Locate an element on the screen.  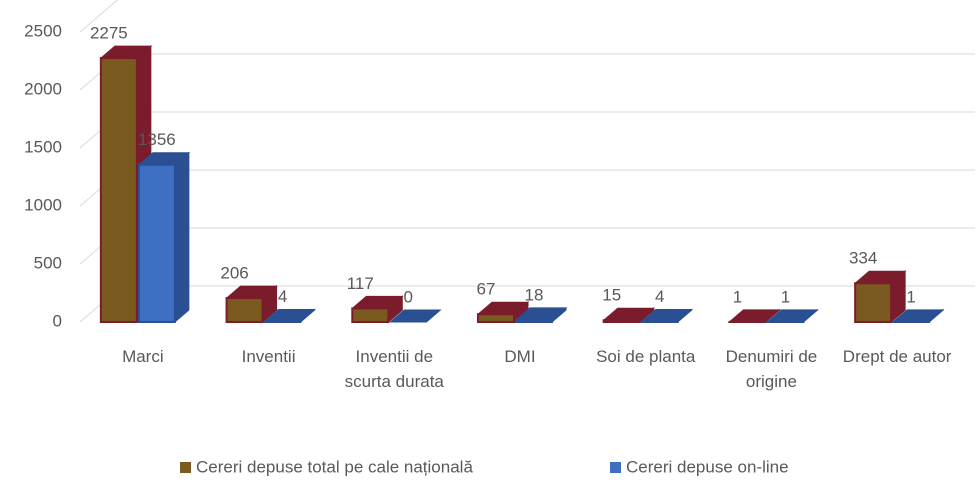
x-tick-label: Soi de planta is located at coordinates (646, 356).